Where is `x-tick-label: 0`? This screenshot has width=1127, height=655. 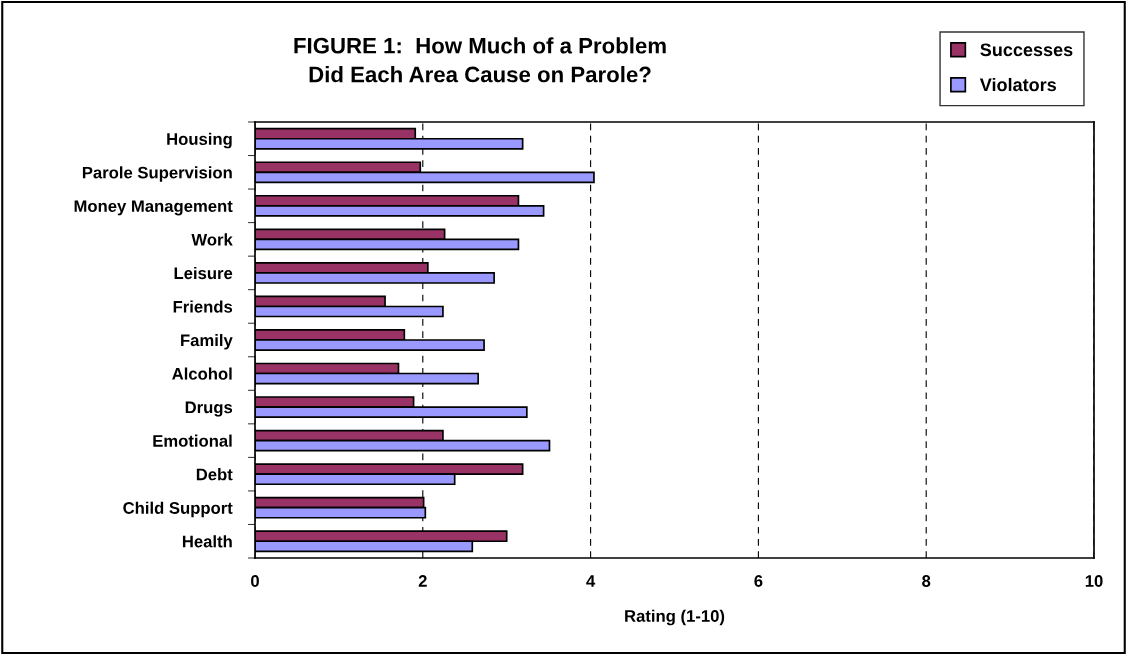
x-tick-label: 0 is located at coordinates (255, 581).